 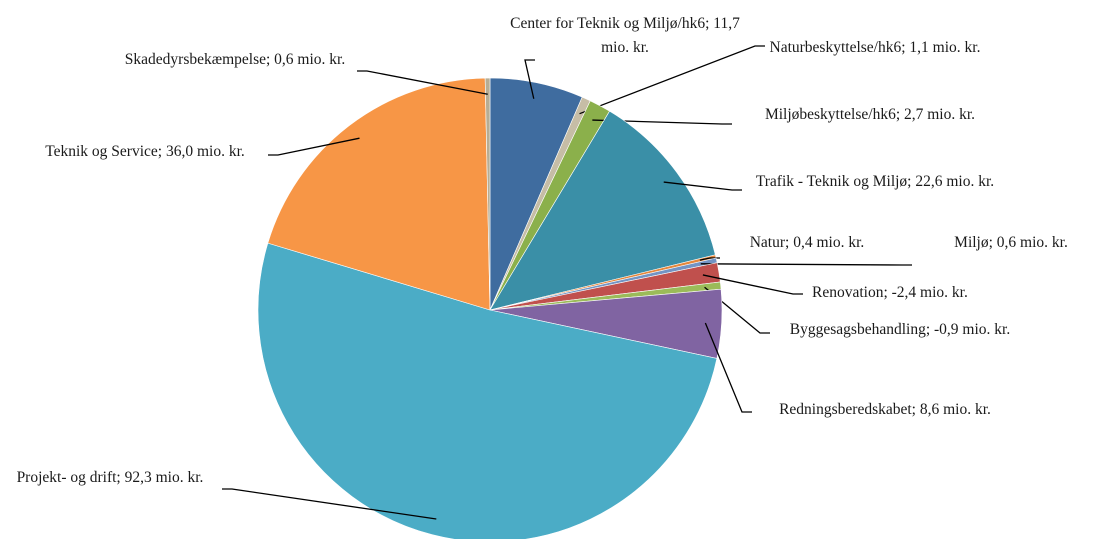 I want to click on data-label: Miljø; 0,6 mio. kr., so click(x=1011, y=242).